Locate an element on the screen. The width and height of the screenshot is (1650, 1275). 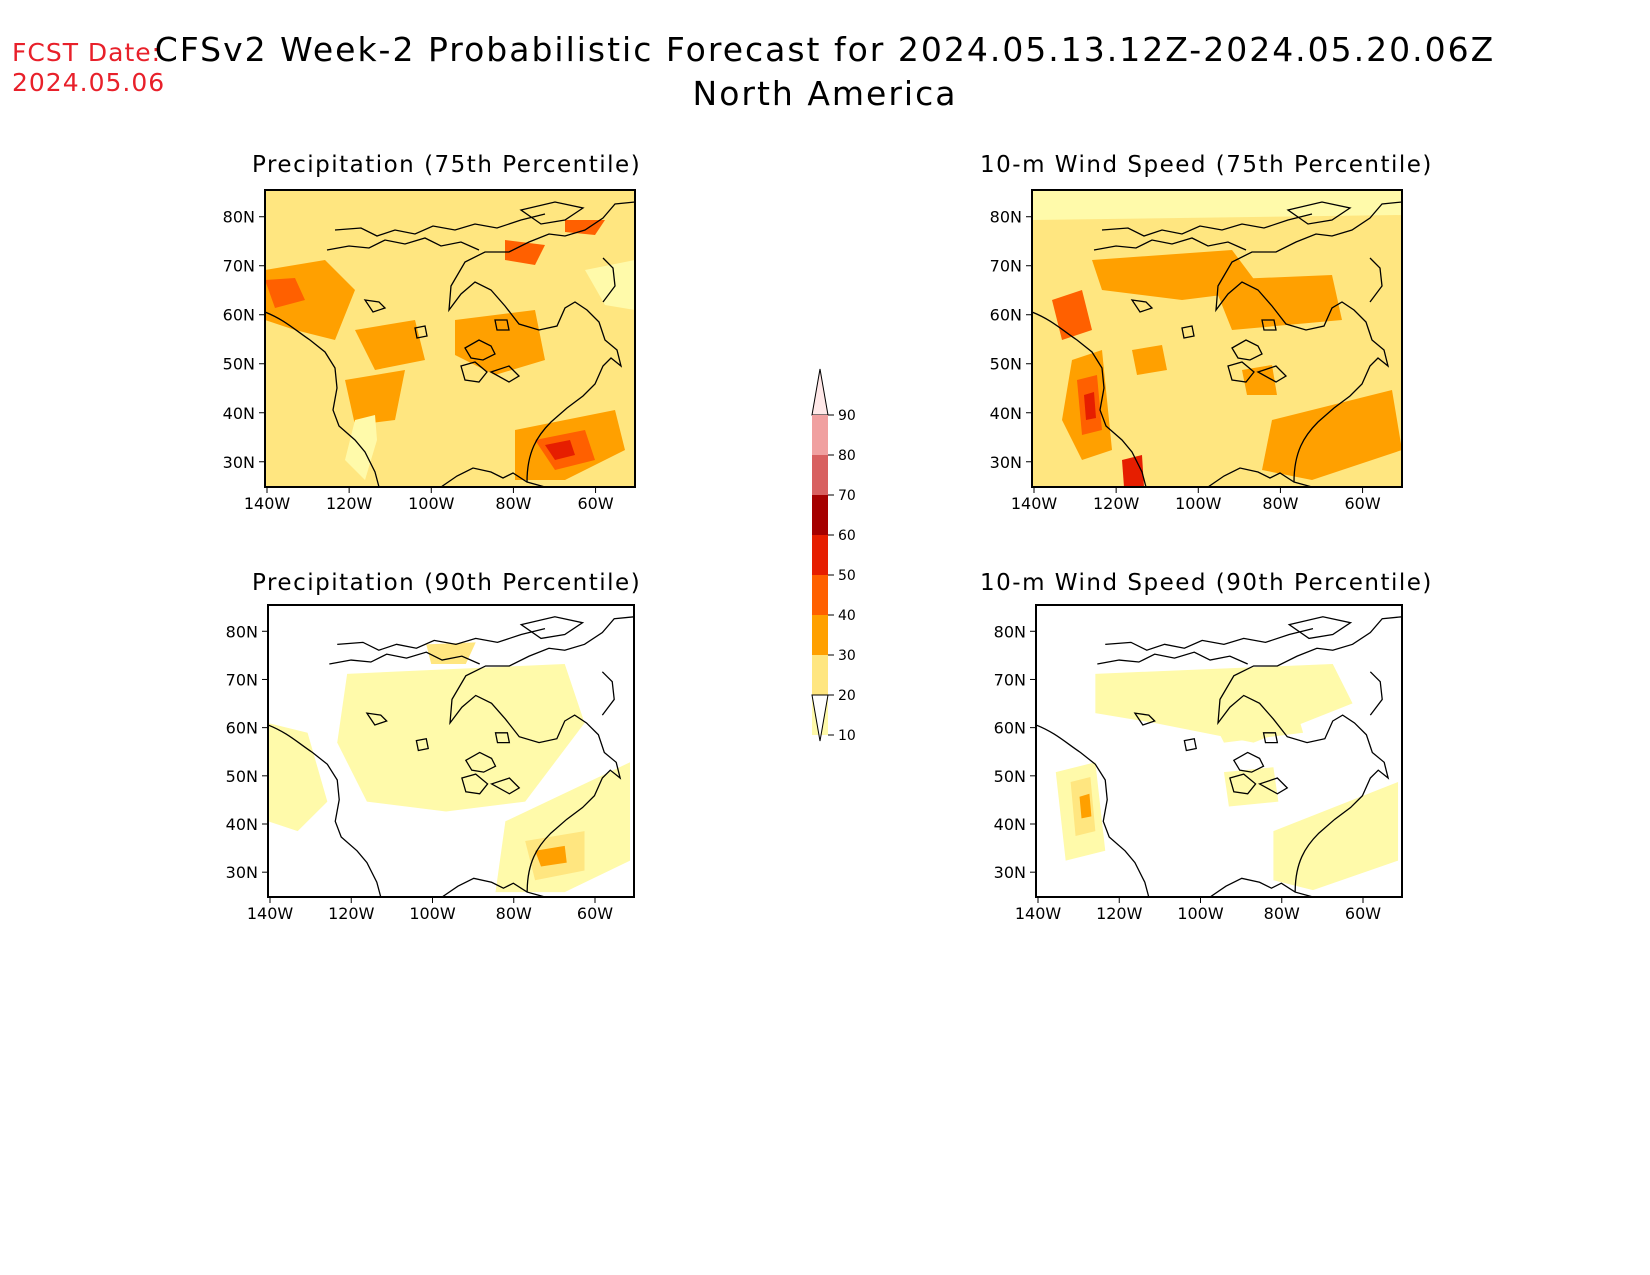
colorbar-level-label: 40 is located at coordinates (847, 616).